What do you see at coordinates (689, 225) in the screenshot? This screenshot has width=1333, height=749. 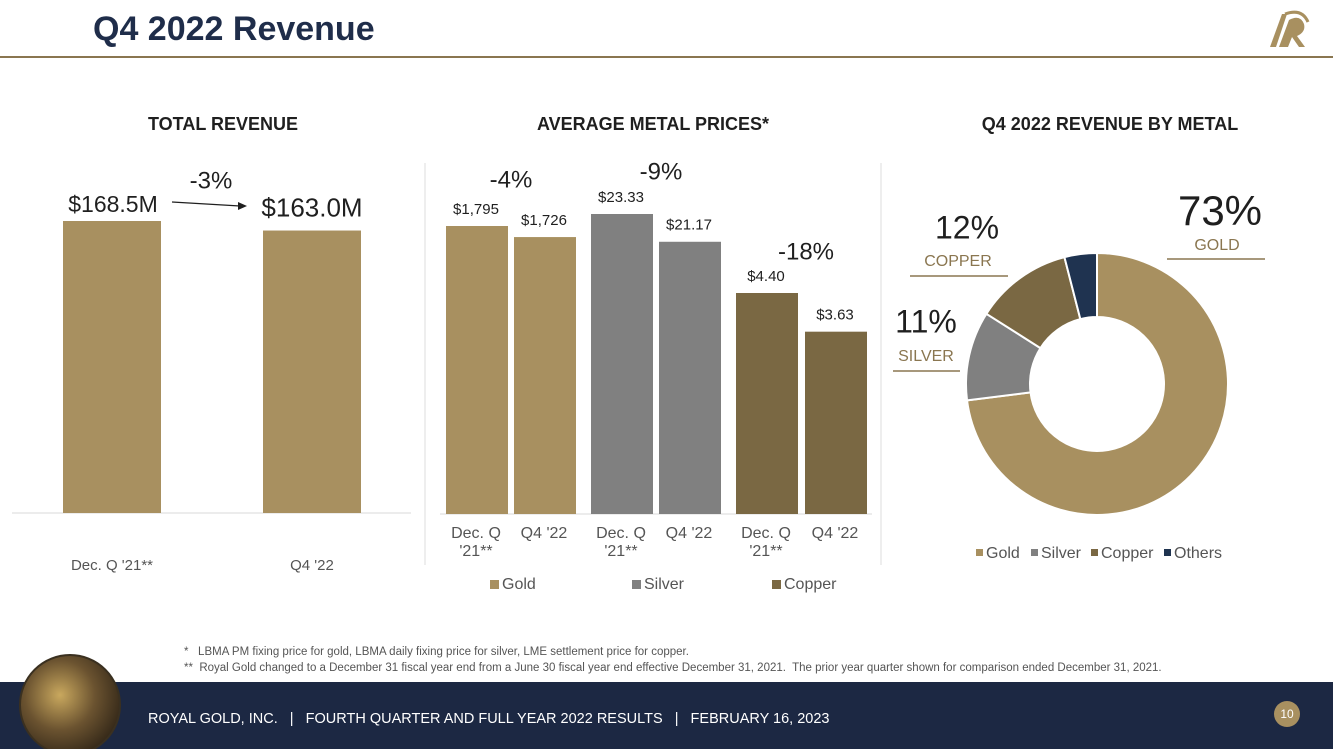 I see `value-label: $21.17` at bounding box center [689, 225].